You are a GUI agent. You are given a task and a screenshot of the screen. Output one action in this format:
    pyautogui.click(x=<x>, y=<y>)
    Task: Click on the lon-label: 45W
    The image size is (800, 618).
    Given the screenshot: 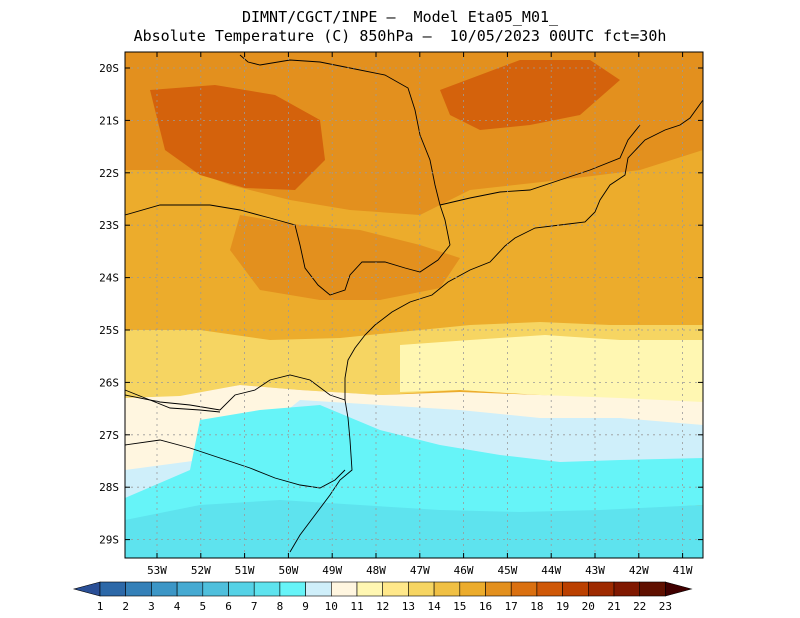 What is the action you would take?
    pyautogui.click(x=507, y=570)
    